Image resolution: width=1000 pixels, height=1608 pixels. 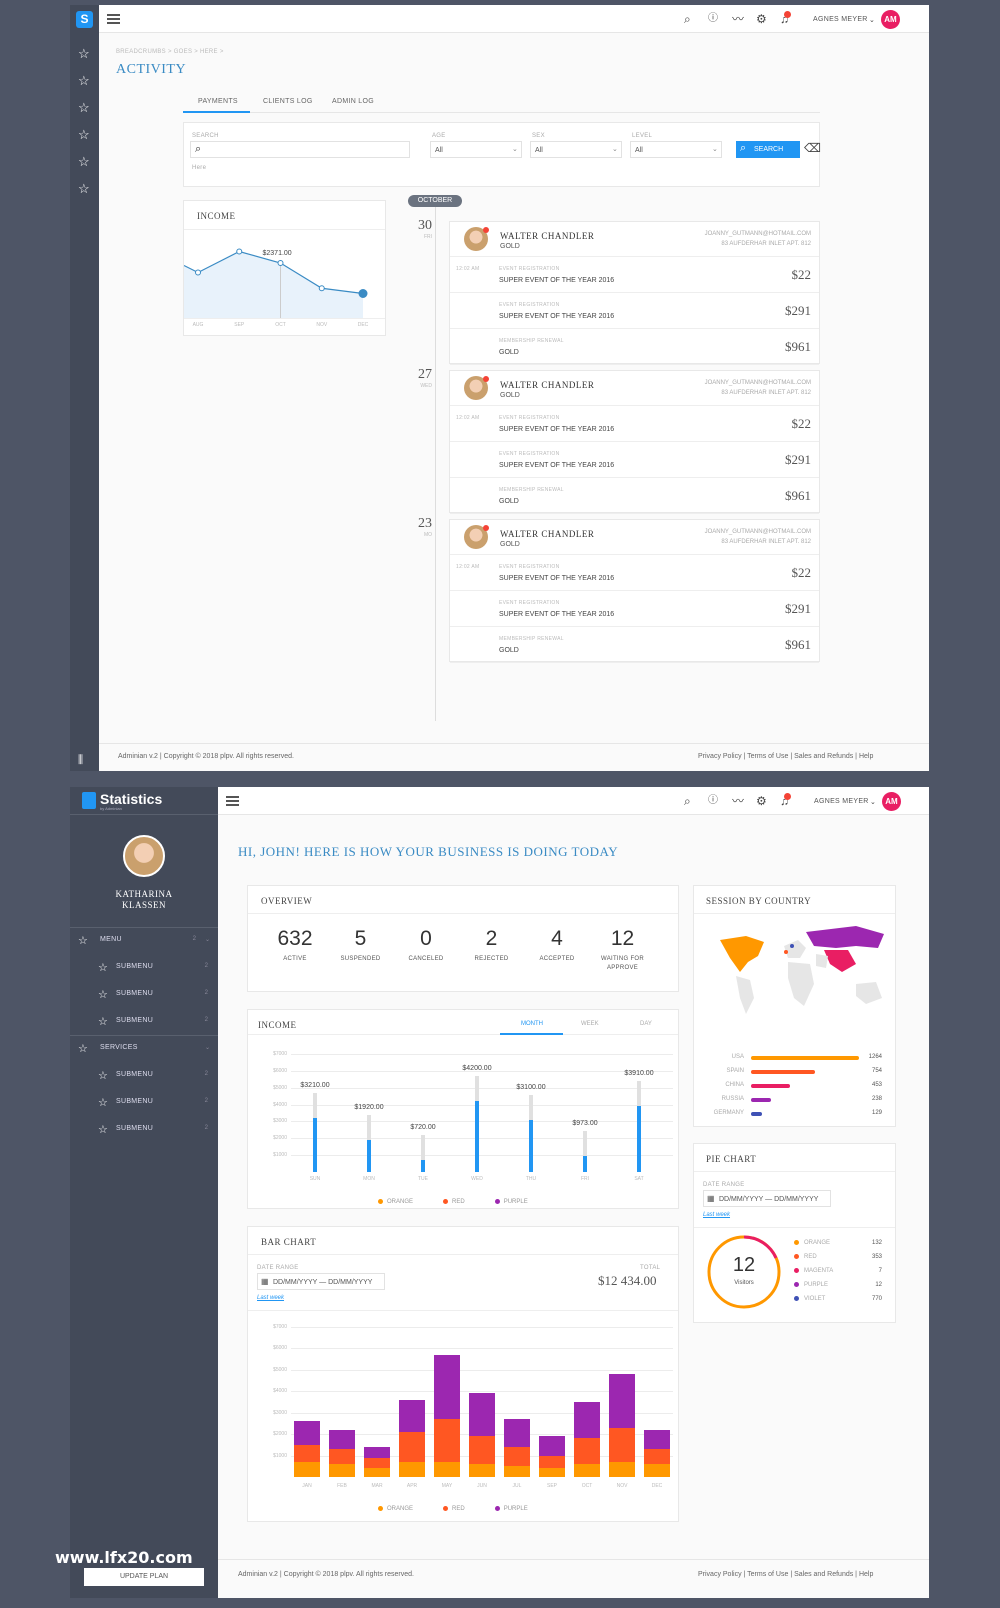 What do you see at coordinates (288, 101) in the screenshot?
I see `tab-clients-log: CLIENTS LOG` at bounding box center [288, 101].